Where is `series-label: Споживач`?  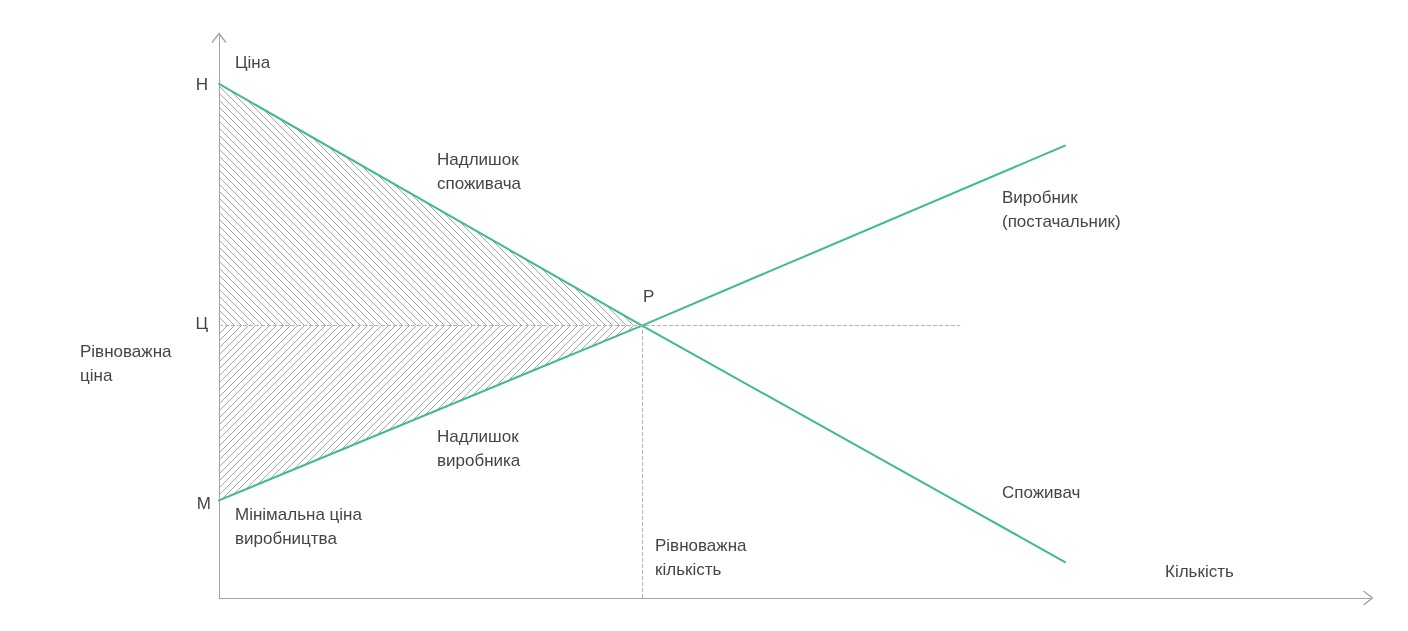
series-label: Споживач is located at coordinates (1041, 492).